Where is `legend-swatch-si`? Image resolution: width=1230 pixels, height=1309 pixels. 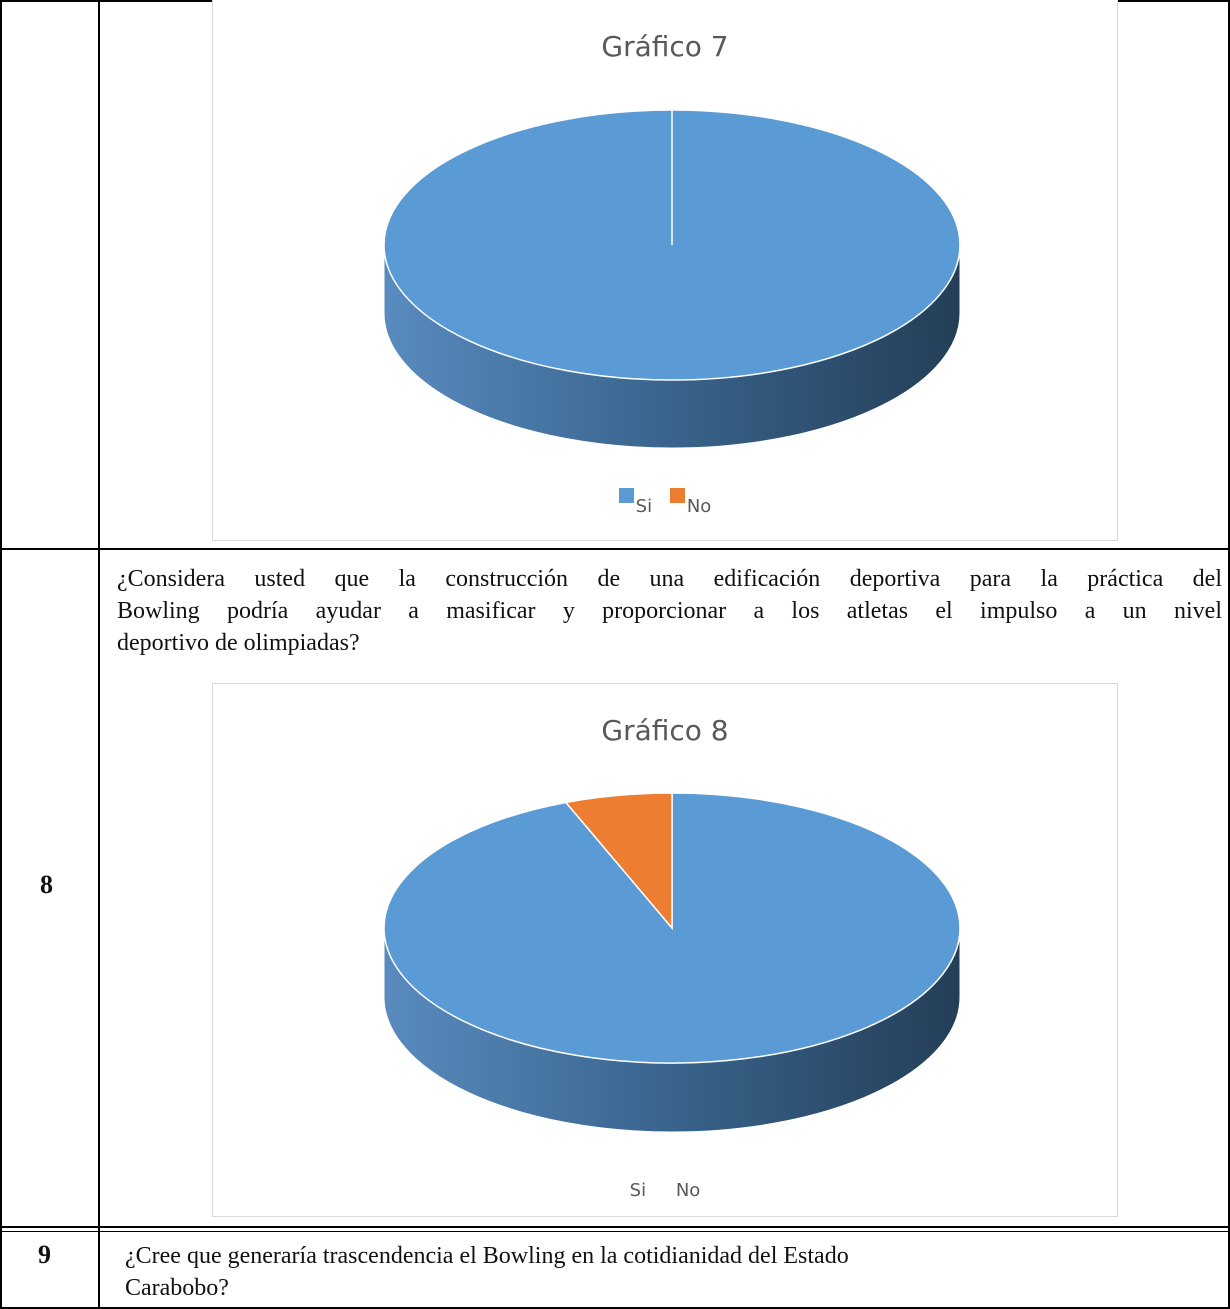
legend-swatch-si is located at coordinates (626, 495).